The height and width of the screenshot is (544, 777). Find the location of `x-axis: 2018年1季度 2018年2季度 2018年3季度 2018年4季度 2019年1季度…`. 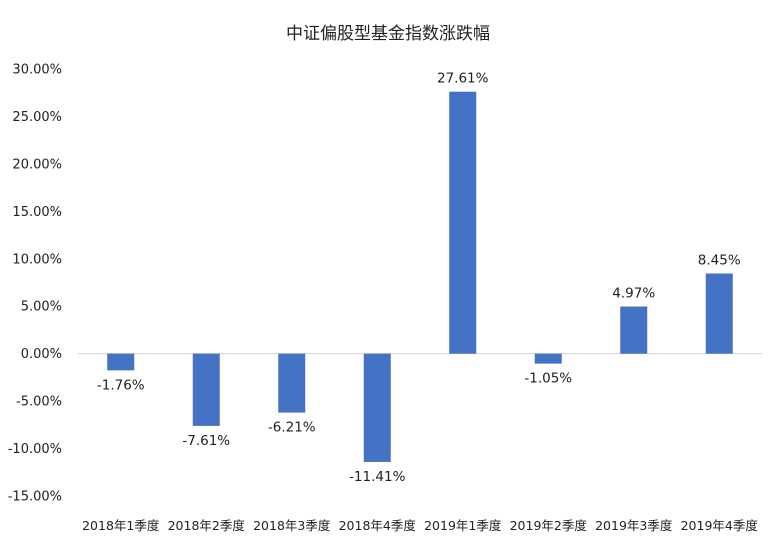

x-axis: 2018年1季度 2018年2季度 2018年3季度 2018年4季度 2019年1季度… is located at coordinates (420, 525).